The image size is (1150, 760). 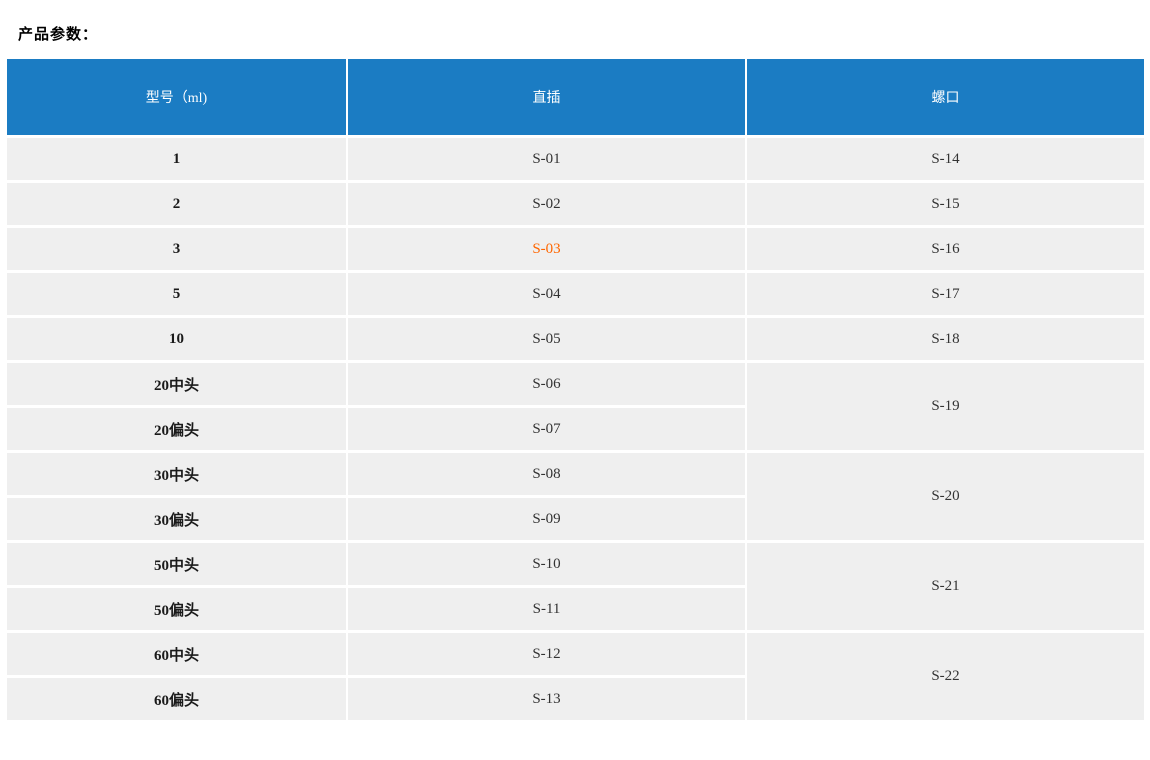 What do you see at coordinates (176, 97) in the screenshot?
I see `column-header-model: 型号（ml)` at bounding box center [176, 97].